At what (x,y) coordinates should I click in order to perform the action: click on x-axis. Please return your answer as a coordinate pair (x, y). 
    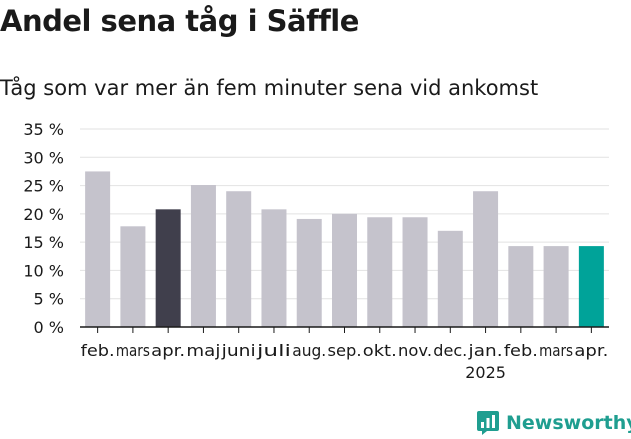
    Looking at the image, I should click on (344, 329).